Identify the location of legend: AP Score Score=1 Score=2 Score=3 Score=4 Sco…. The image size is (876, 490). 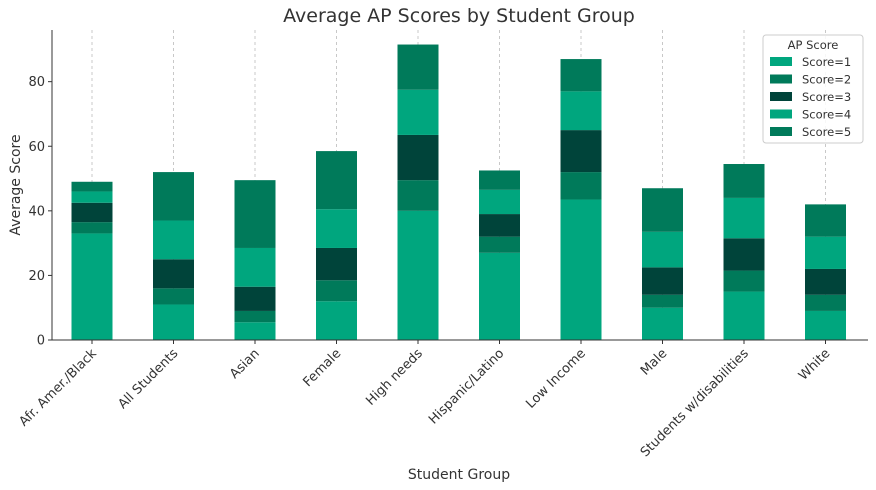
(813, 89).